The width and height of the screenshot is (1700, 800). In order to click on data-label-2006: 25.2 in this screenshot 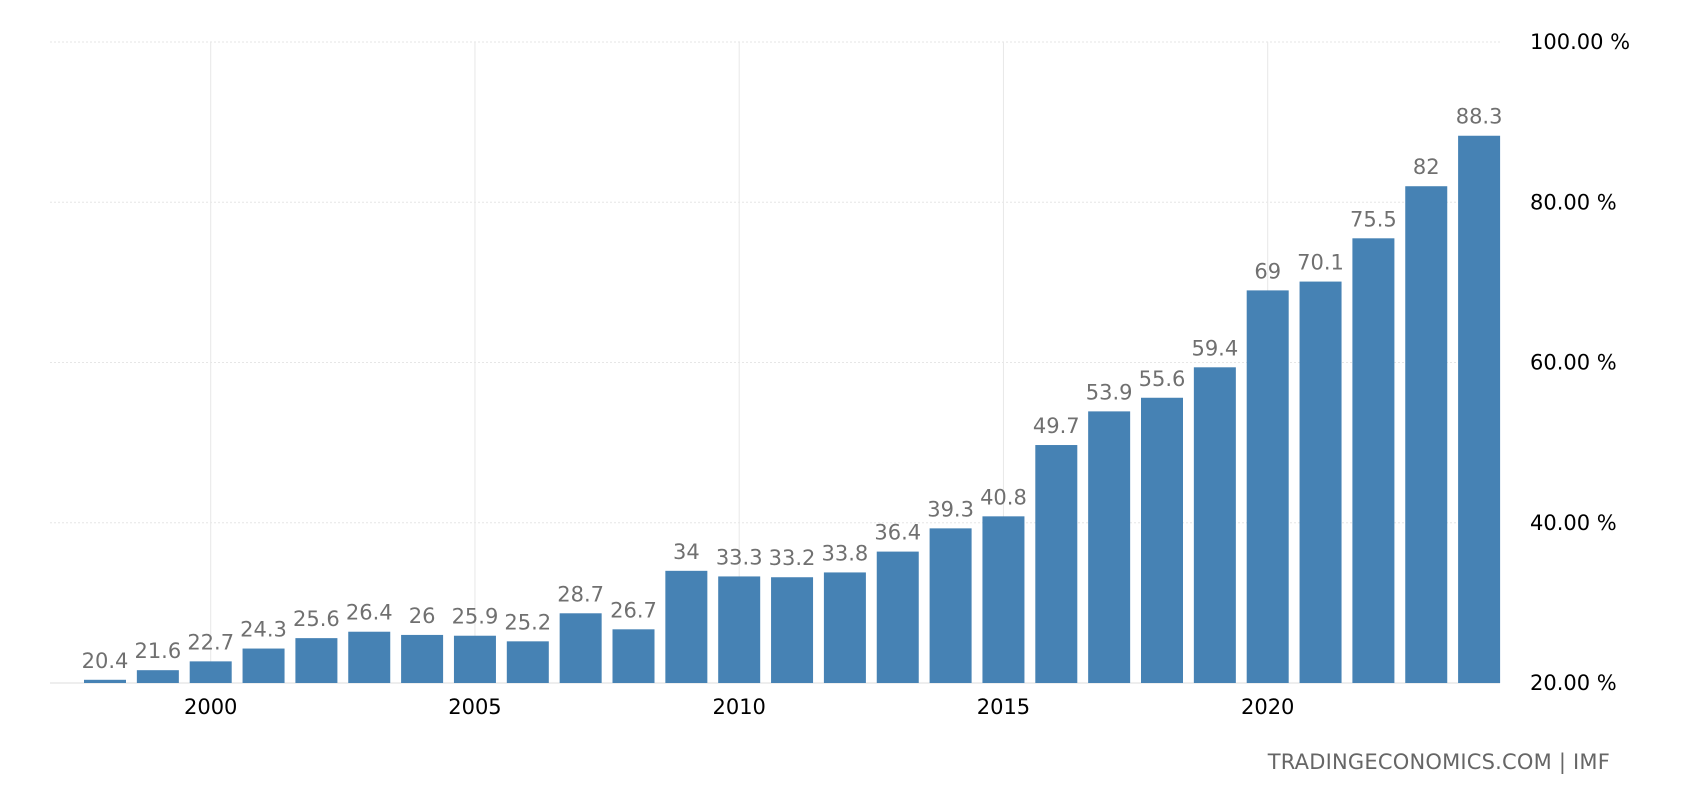, I will do `click(527, 622)`.